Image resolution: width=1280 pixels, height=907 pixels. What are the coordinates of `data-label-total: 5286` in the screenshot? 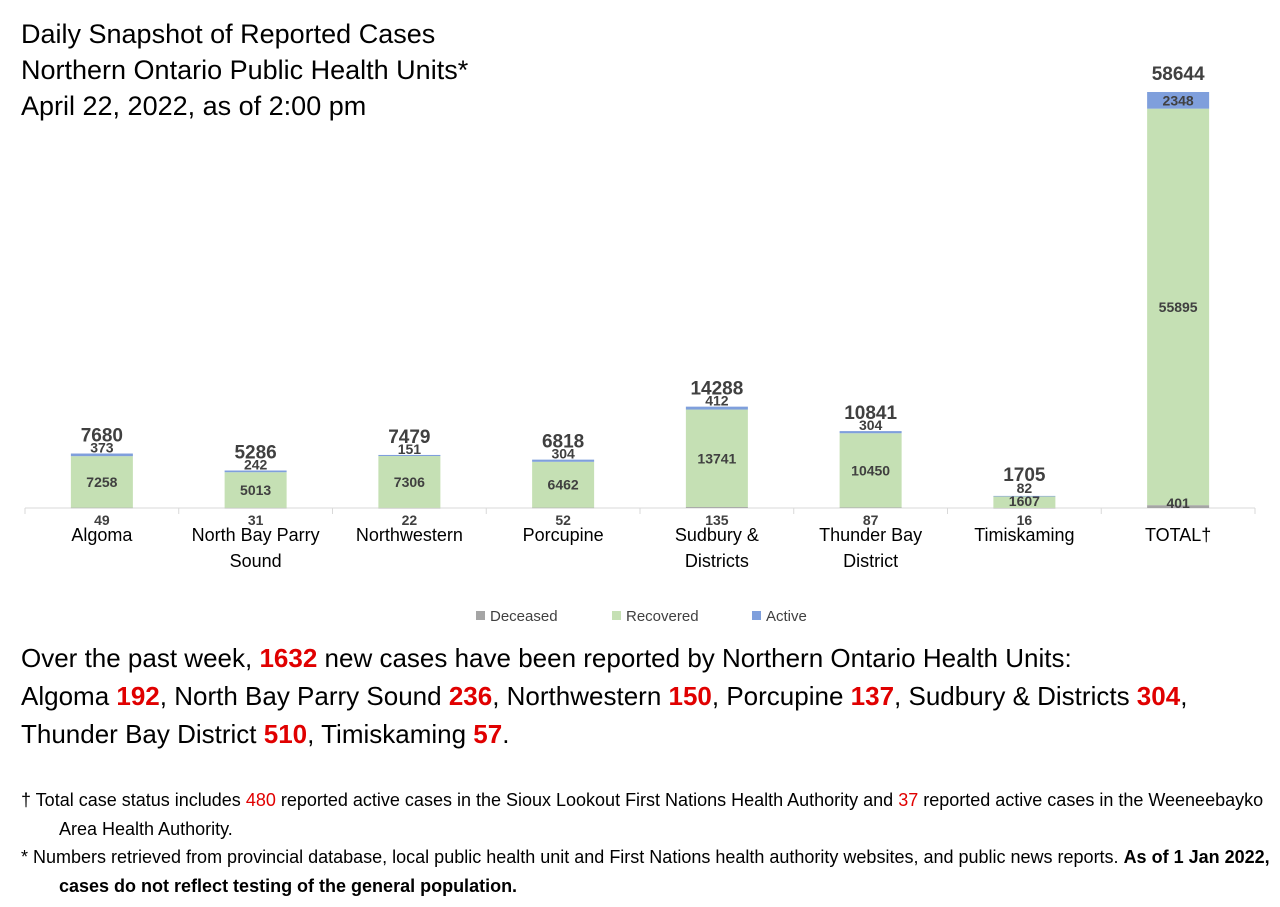 It's located at (255, 453).